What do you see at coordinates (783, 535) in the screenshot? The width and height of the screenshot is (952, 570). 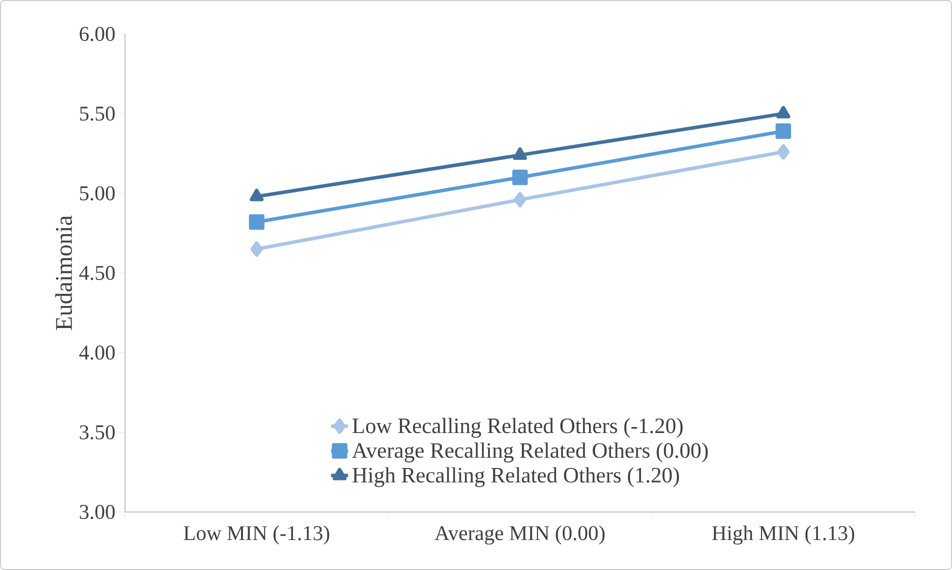 I see `x-tick-label: High MIN (1.13)` at bounding box center [783, 535].